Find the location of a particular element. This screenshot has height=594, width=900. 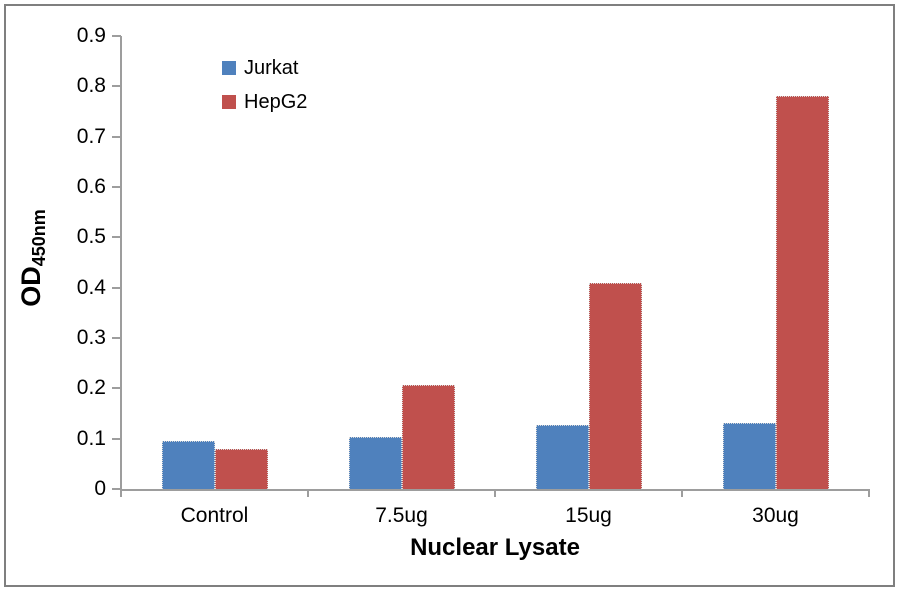

bar-jurkat-7-5ug is located at coordinates (375, 463).